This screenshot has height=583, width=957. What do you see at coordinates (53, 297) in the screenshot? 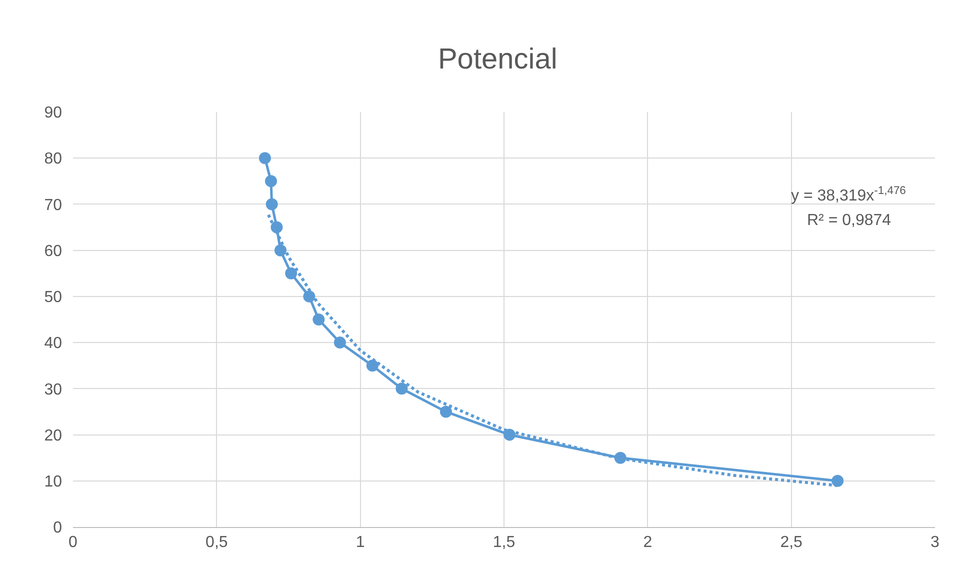
I see `y-tick-label: 50` at bounding box center [53, 297].